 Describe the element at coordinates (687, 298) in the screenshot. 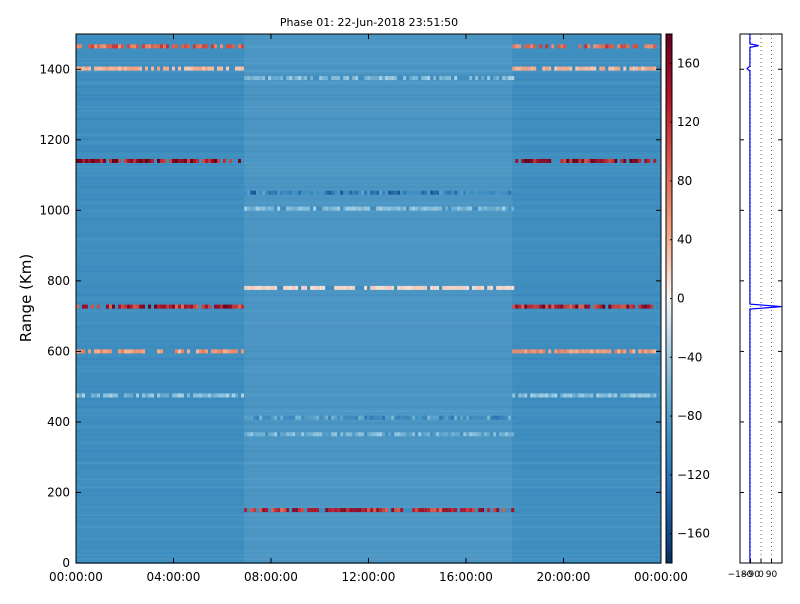

I see `colorbar: 160 120 80 40 0 −40 −80 −120 −160` at that location.